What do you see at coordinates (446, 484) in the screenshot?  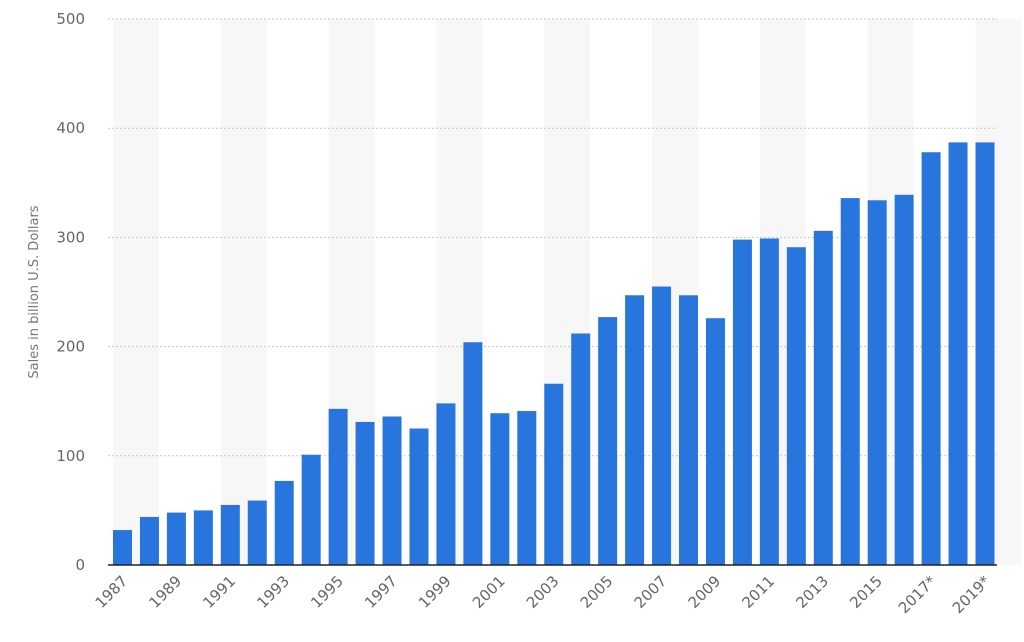 I see `bar-1999` at bounding box center [446, 484].